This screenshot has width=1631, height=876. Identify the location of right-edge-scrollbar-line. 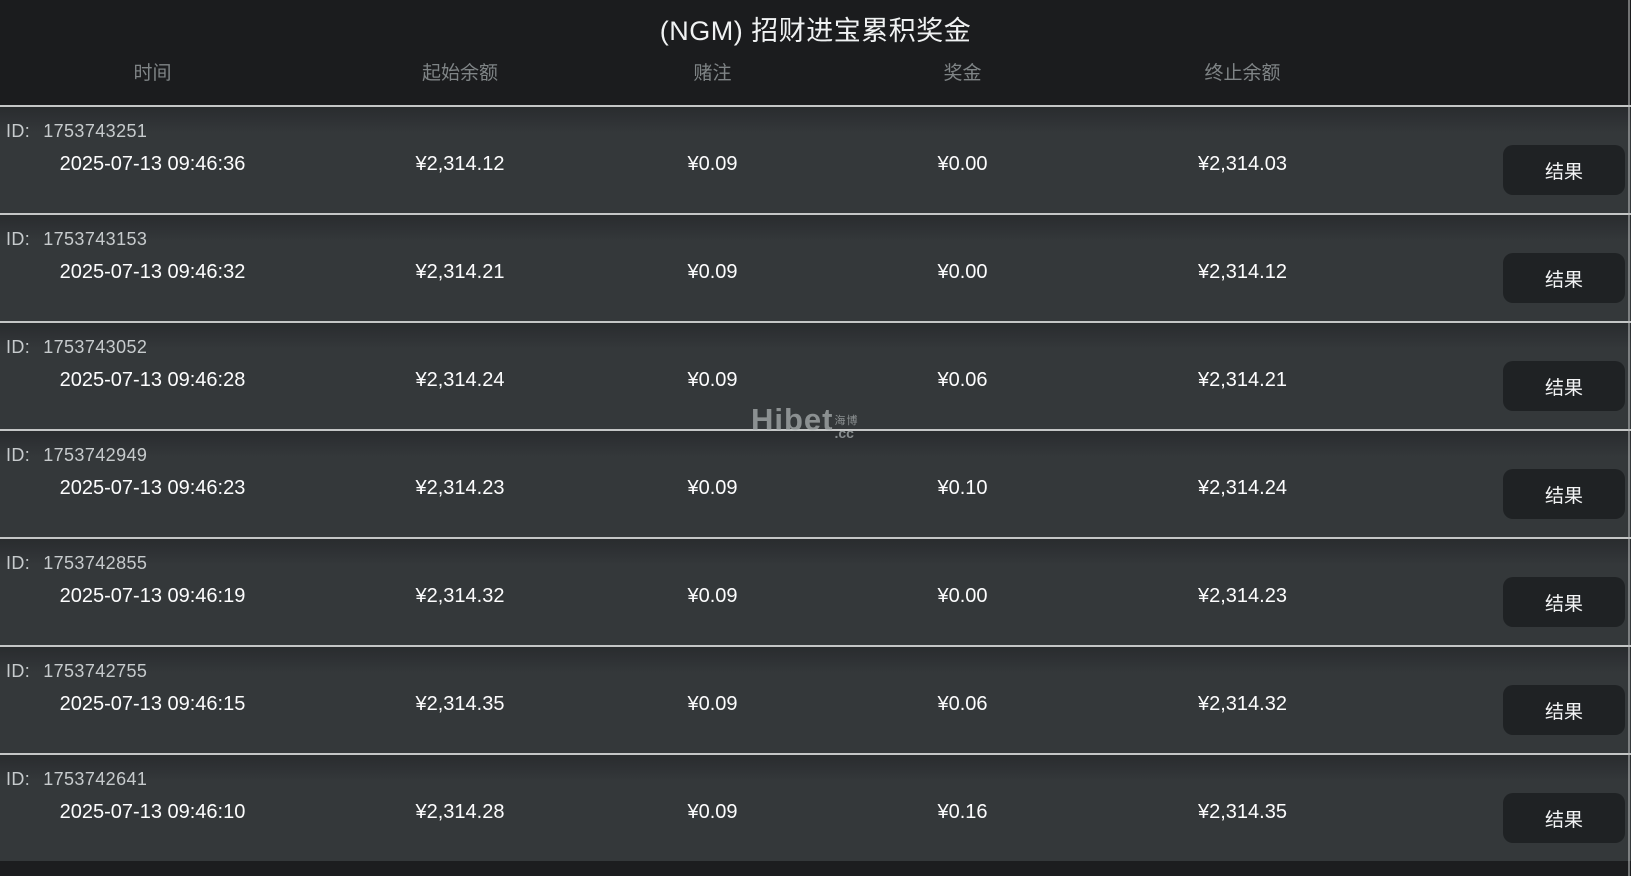
(1629, 438).